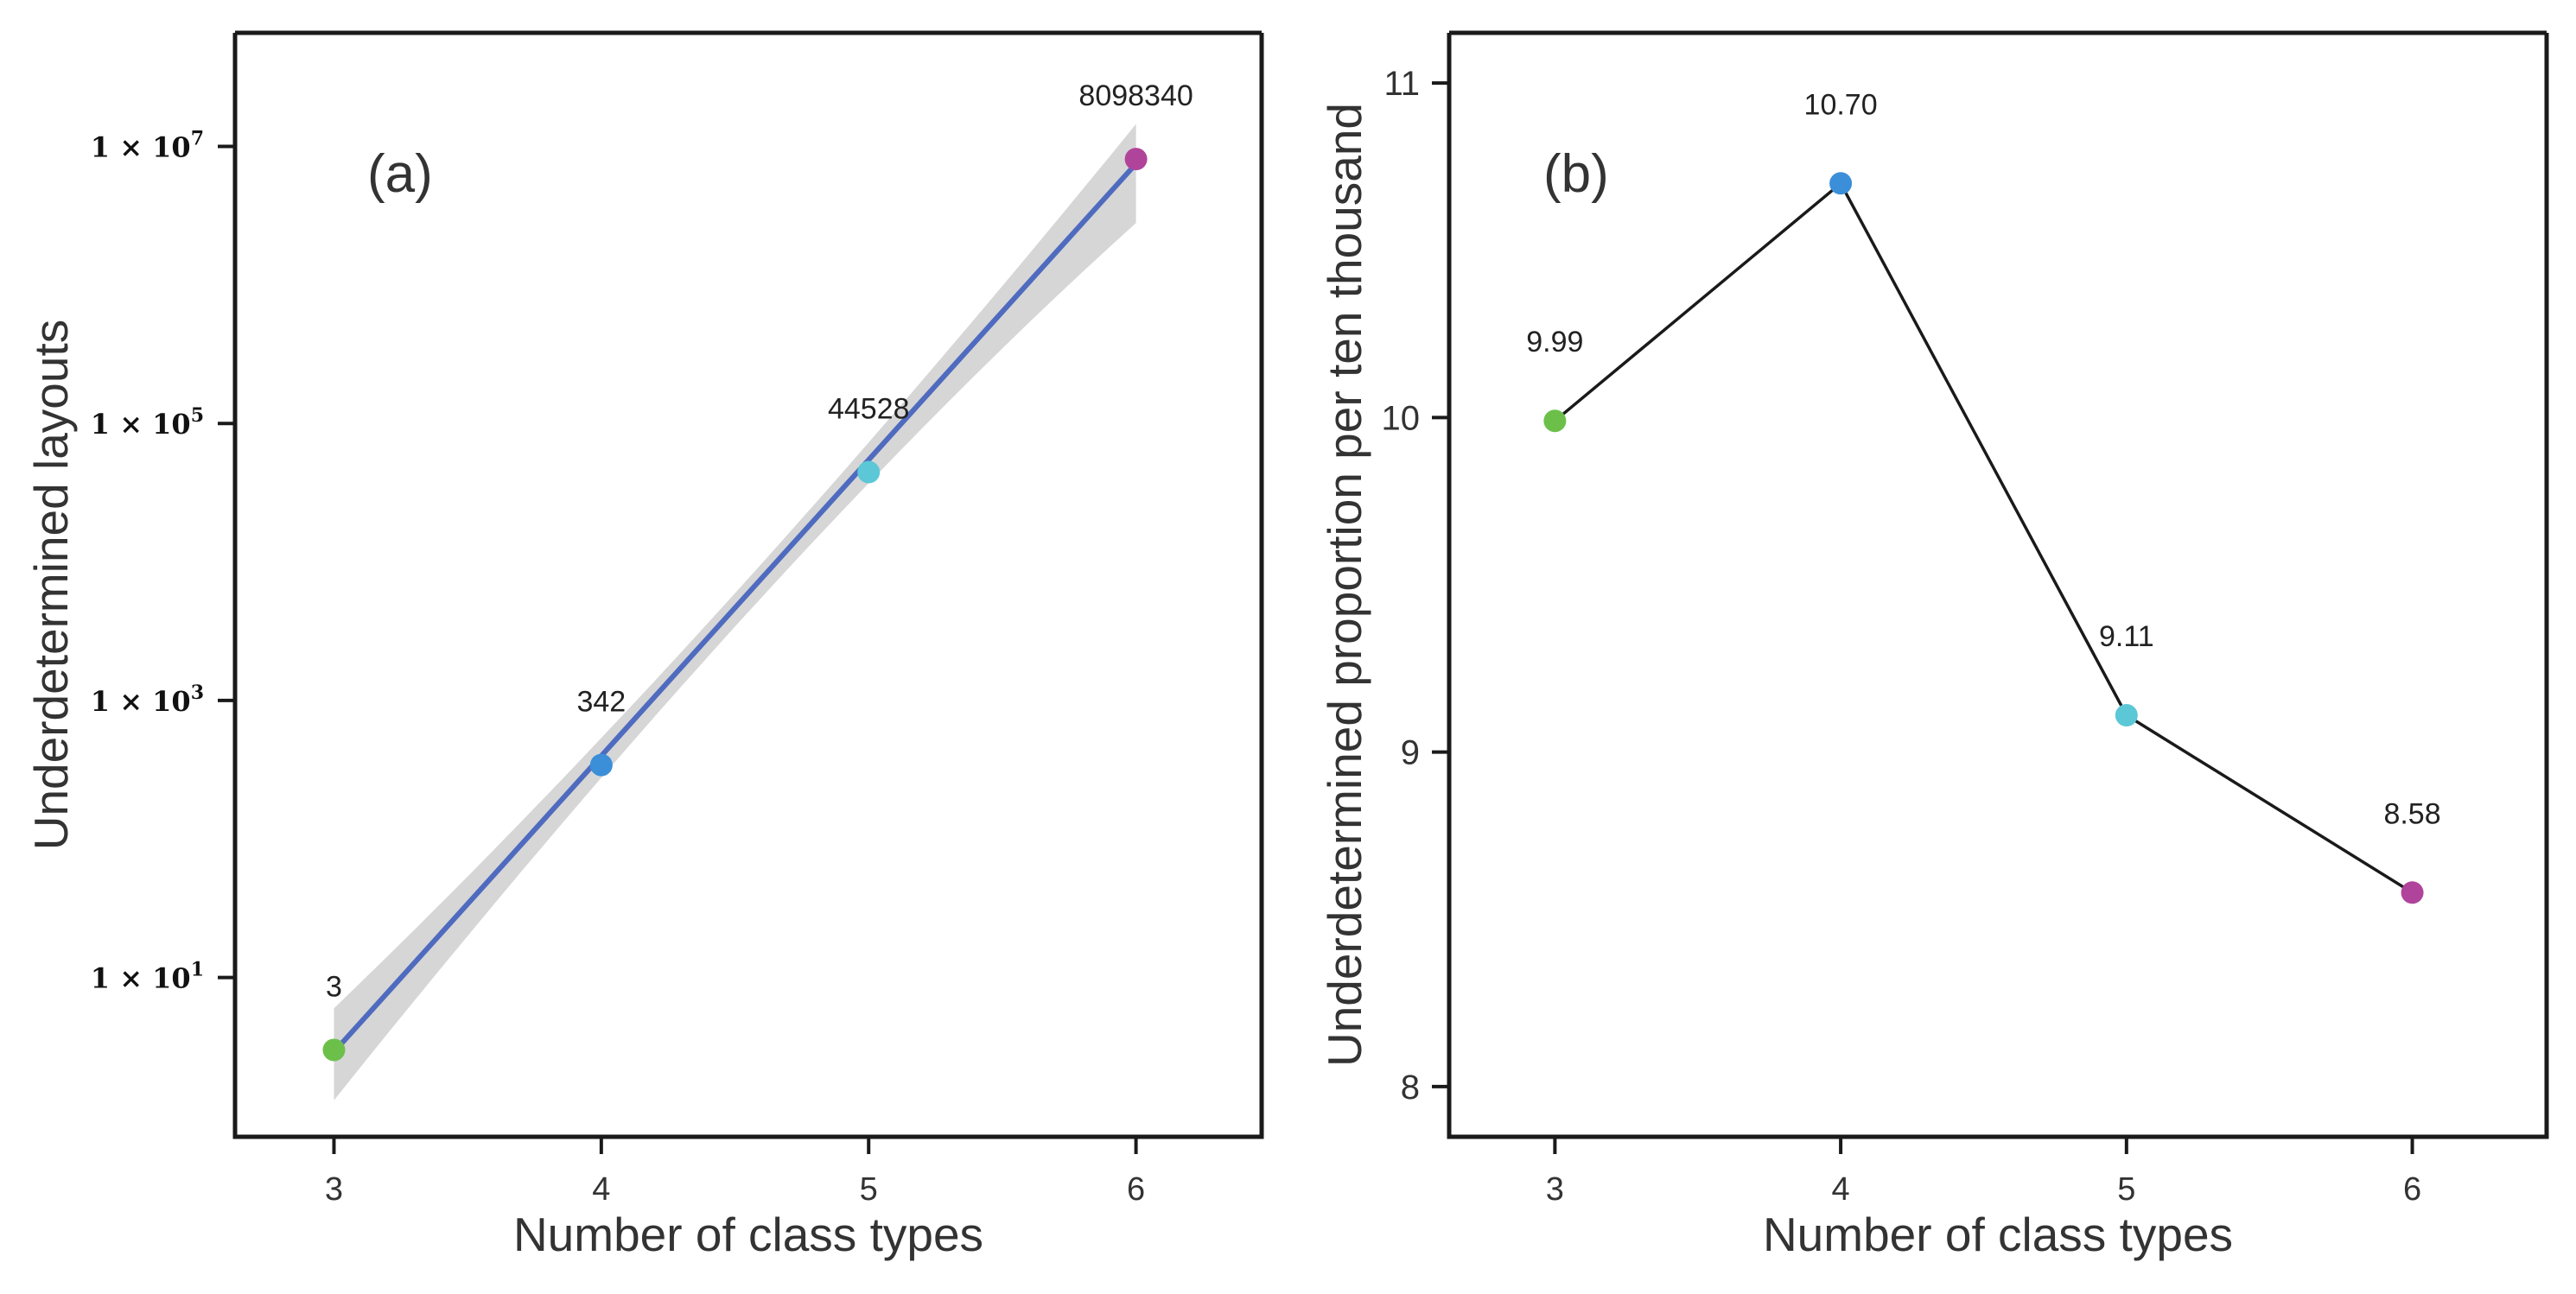  Describe the element at coordinates (601, 1189) in the screenshot. I see `panel-a-x-tick-label: 4` at that location.